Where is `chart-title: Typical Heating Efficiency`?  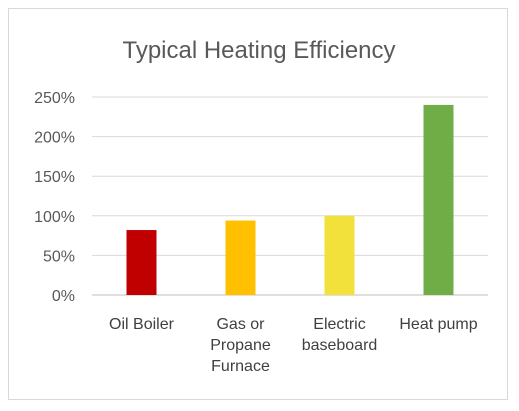 chart-title: Typical Heating Efficiency is located at coordinates (258, 50).